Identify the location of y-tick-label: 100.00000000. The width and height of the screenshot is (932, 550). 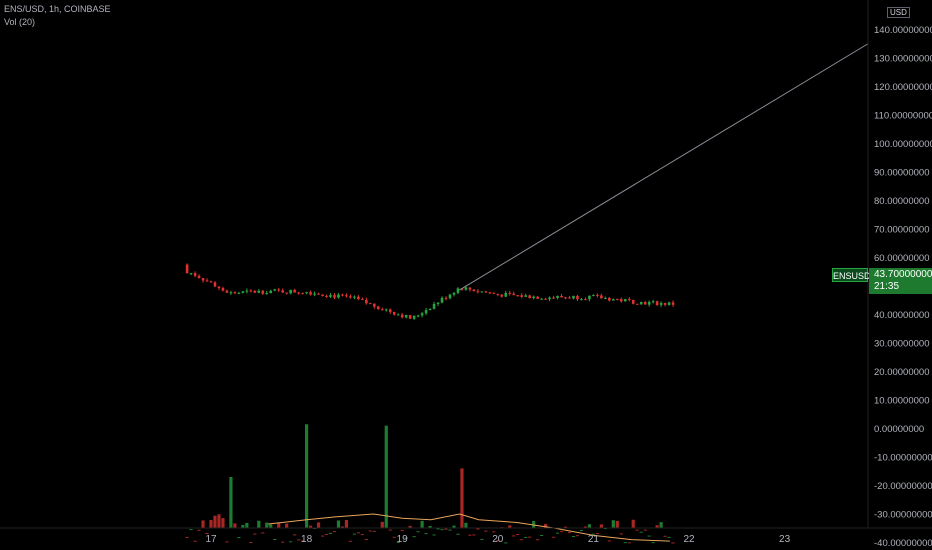
(903, 144).